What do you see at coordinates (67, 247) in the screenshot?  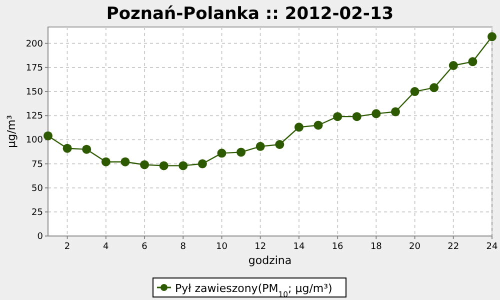 I see `x-tick-label: 2` at bounding box center [67, 247].